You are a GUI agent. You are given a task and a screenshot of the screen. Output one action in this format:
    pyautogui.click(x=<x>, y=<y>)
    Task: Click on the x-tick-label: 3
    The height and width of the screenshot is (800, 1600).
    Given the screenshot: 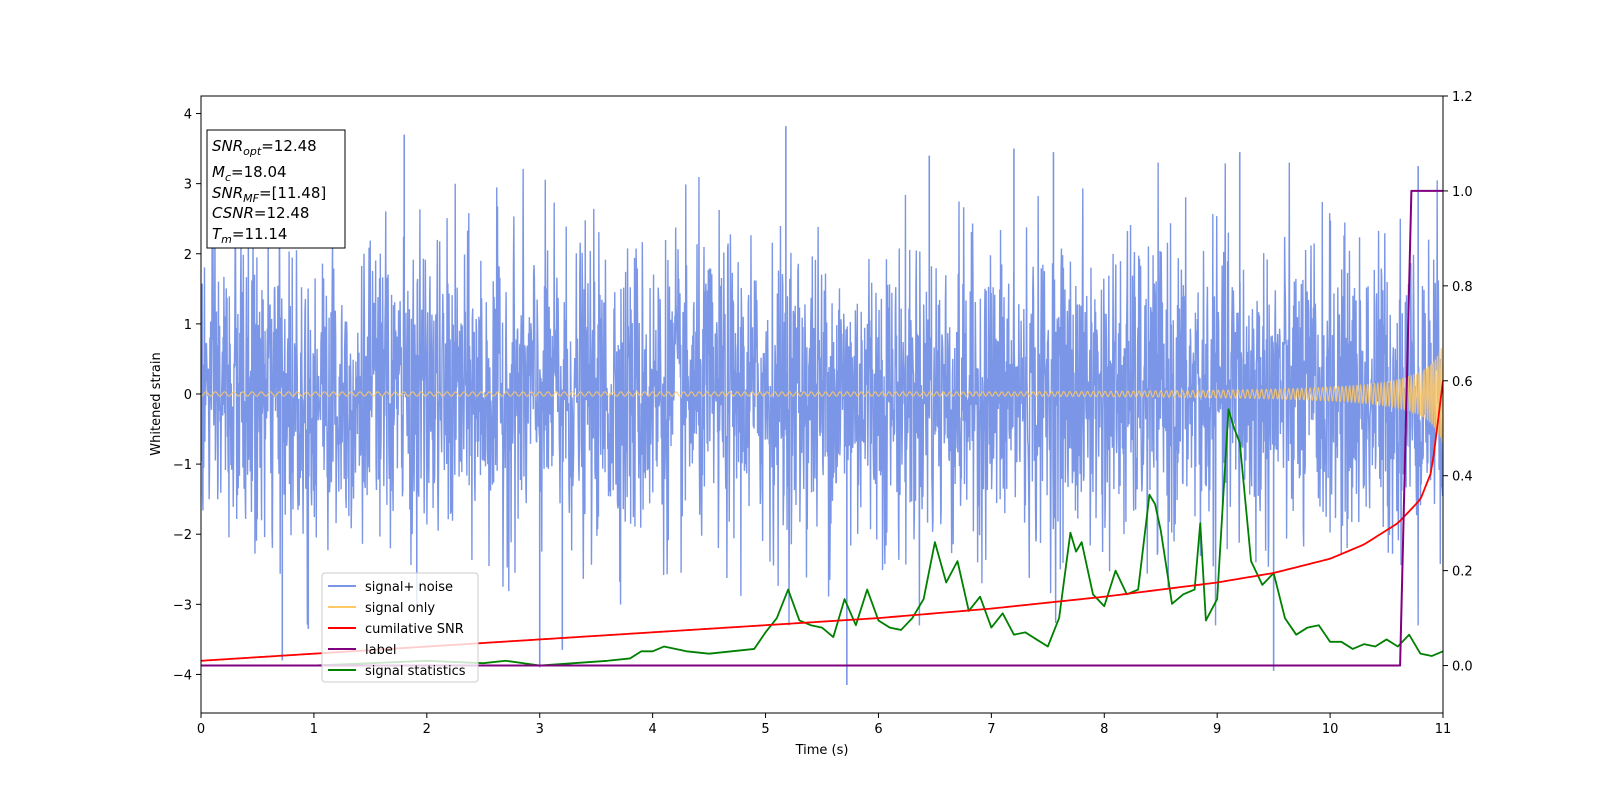 What is the action you would take?
    pyautogui.click(x=540, y=729)
    